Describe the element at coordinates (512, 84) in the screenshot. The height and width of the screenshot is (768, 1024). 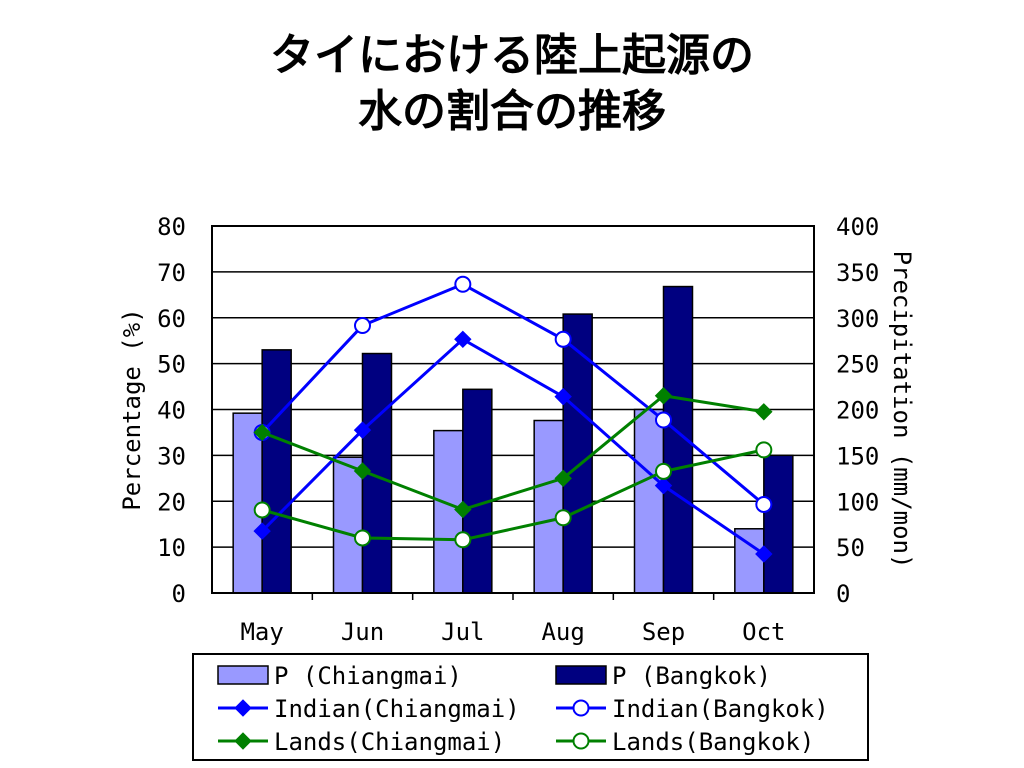
I see `chart-title: タイにおける陸上起源の 水の割合の推移` at that location.